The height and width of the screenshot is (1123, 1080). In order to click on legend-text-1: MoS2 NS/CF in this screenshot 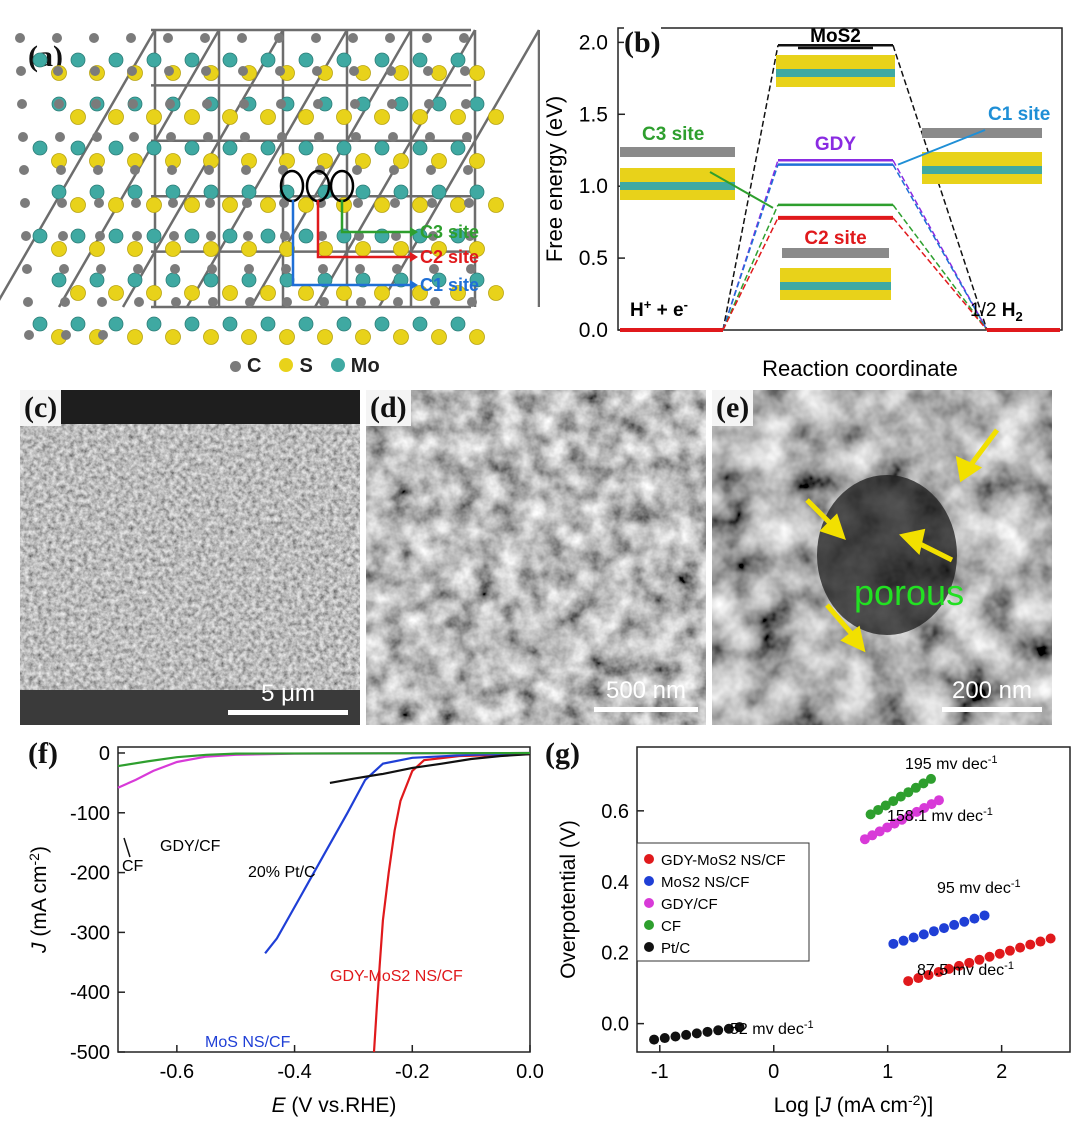, I will do `click(705, 882)`.